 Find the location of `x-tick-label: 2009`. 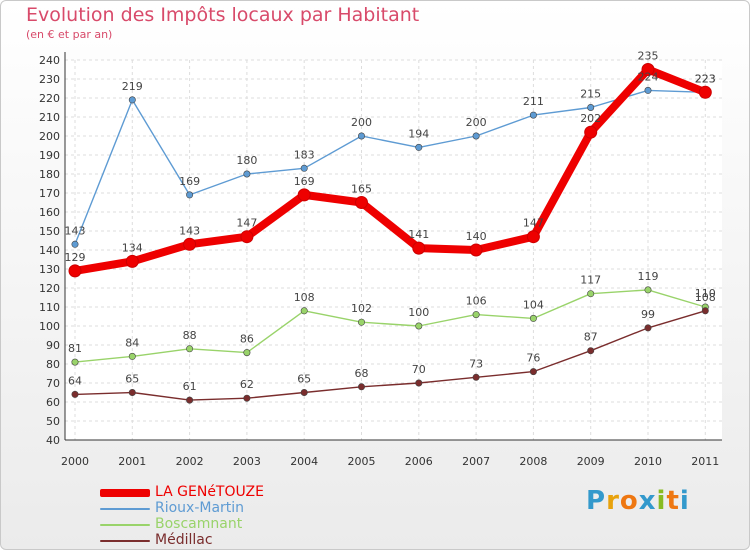

x-tick-label: 2009 is located at coordinates (591, 461).